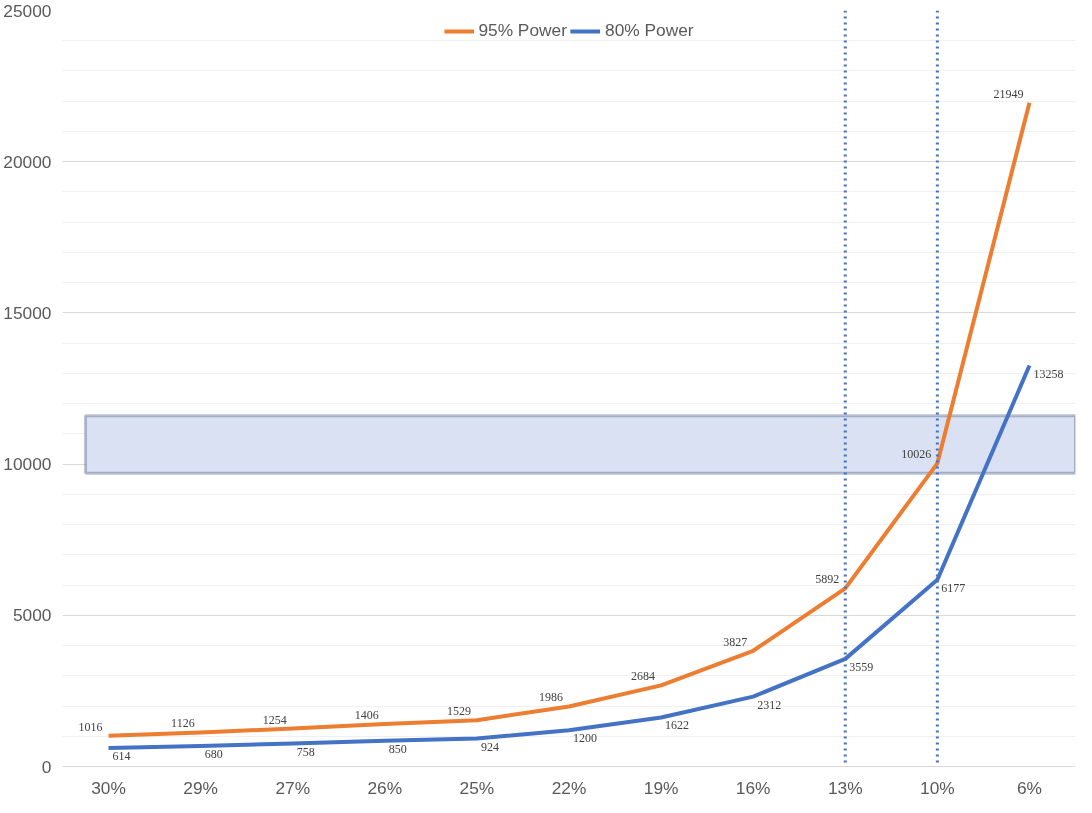 The width and height of the screenshot is (1092, 813). What do you see at coordinates (937, 787) in the screenshot?
I see `x-tick-label: 10%` at bounding box center [937, 787].